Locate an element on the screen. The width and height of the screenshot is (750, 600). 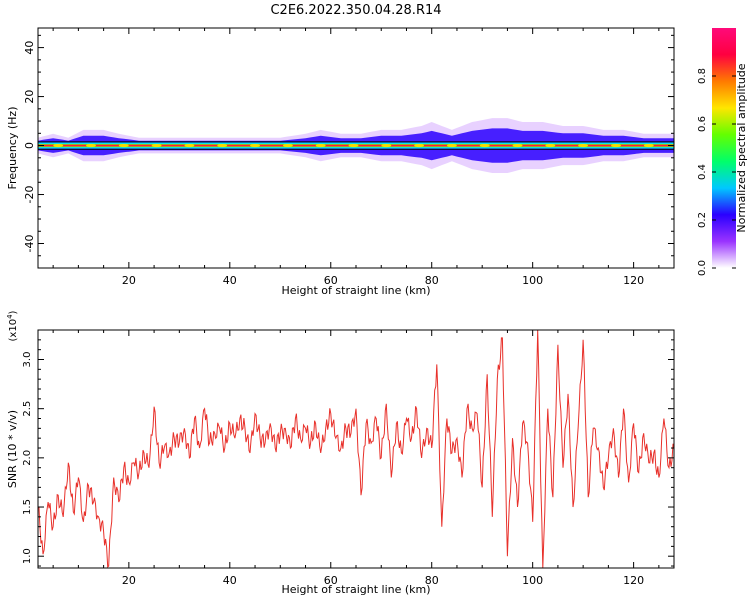
snr-x-tick-label: 100 is located at coordinates (532, 580).